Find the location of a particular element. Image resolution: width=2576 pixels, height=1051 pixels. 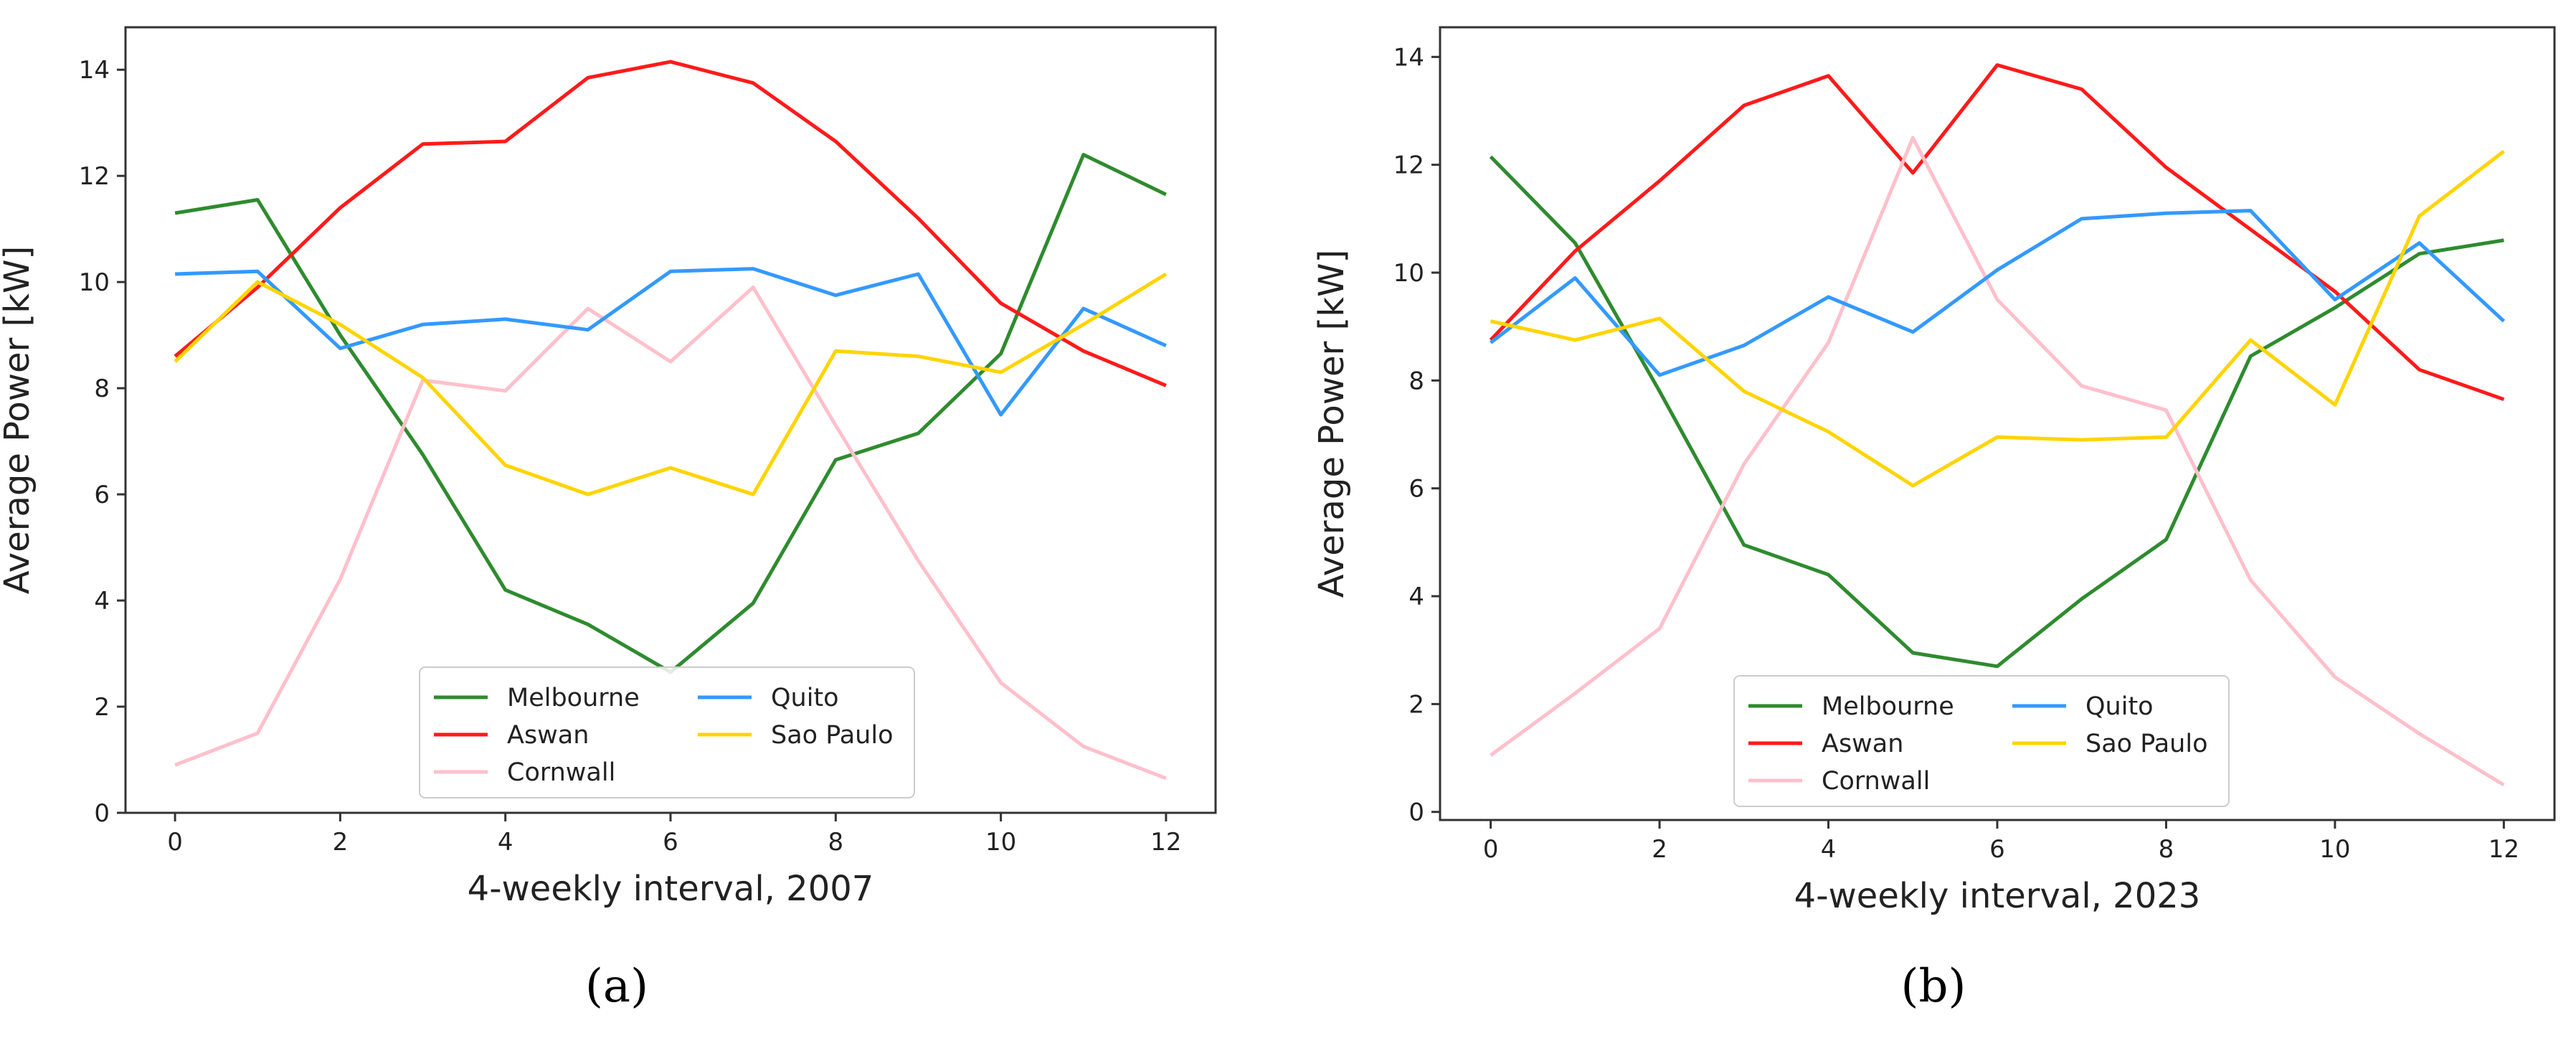

panel-label-b-text: (b) is located at coordinates (1933, 986).